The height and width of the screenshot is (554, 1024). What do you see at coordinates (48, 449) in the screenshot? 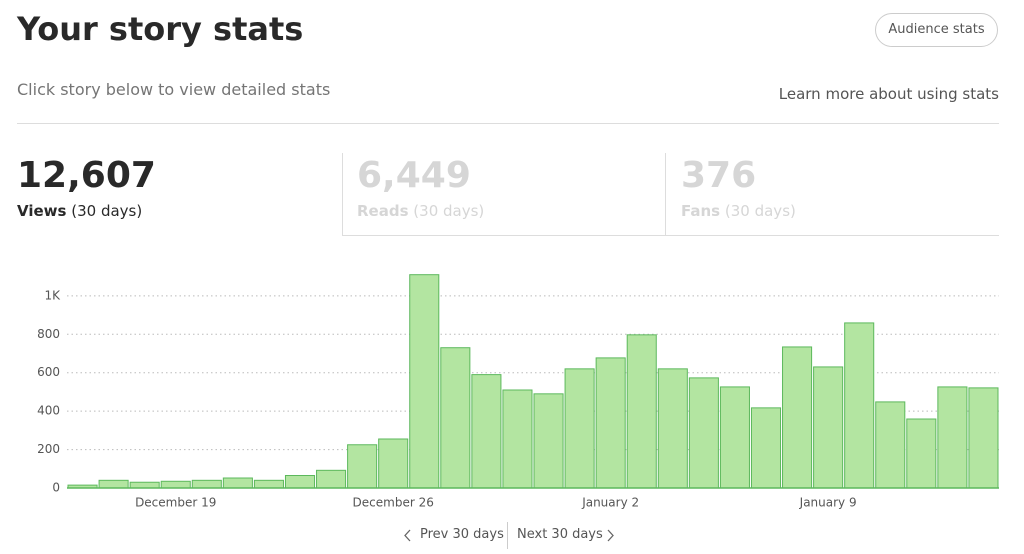
I see `y-tick-label: 200` at bounding box center [48, 449].